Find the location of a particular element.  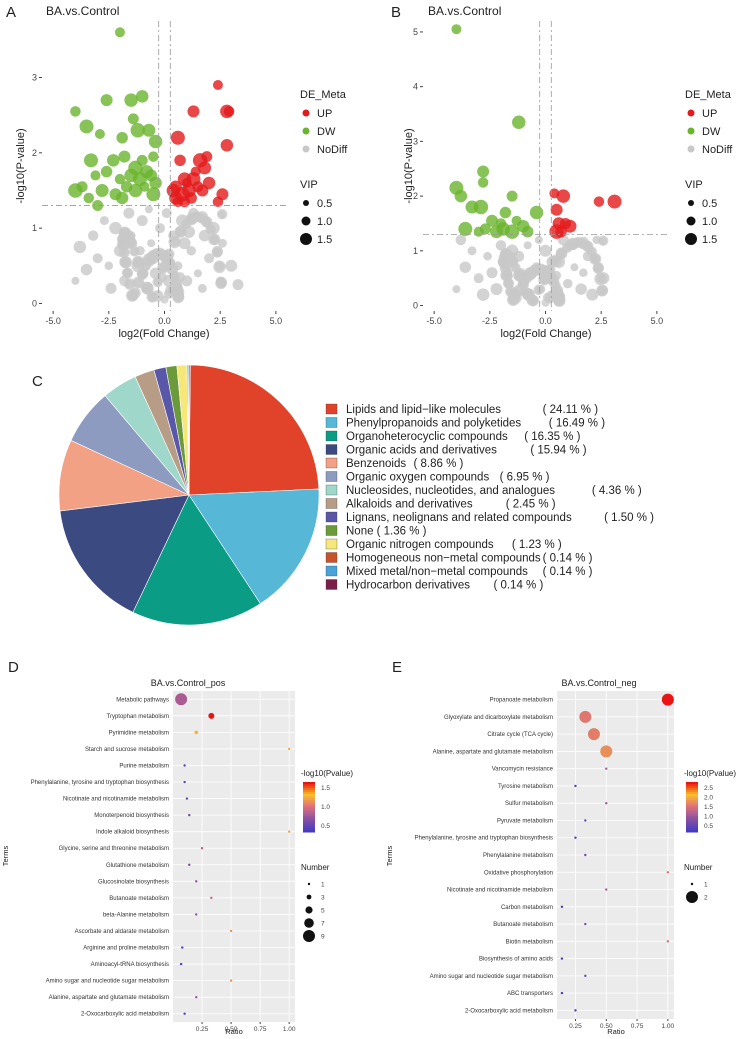

color-tick-label: 0.5 is located at coordinates (708, 826).